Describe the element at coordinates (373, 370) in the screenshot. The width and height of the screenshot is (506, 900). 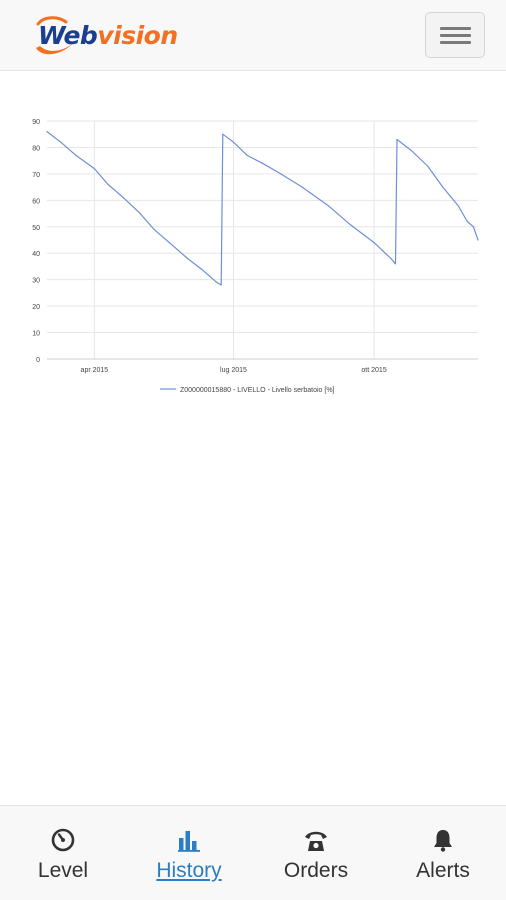
I see `x-tick-label: ott 2015` at that location.